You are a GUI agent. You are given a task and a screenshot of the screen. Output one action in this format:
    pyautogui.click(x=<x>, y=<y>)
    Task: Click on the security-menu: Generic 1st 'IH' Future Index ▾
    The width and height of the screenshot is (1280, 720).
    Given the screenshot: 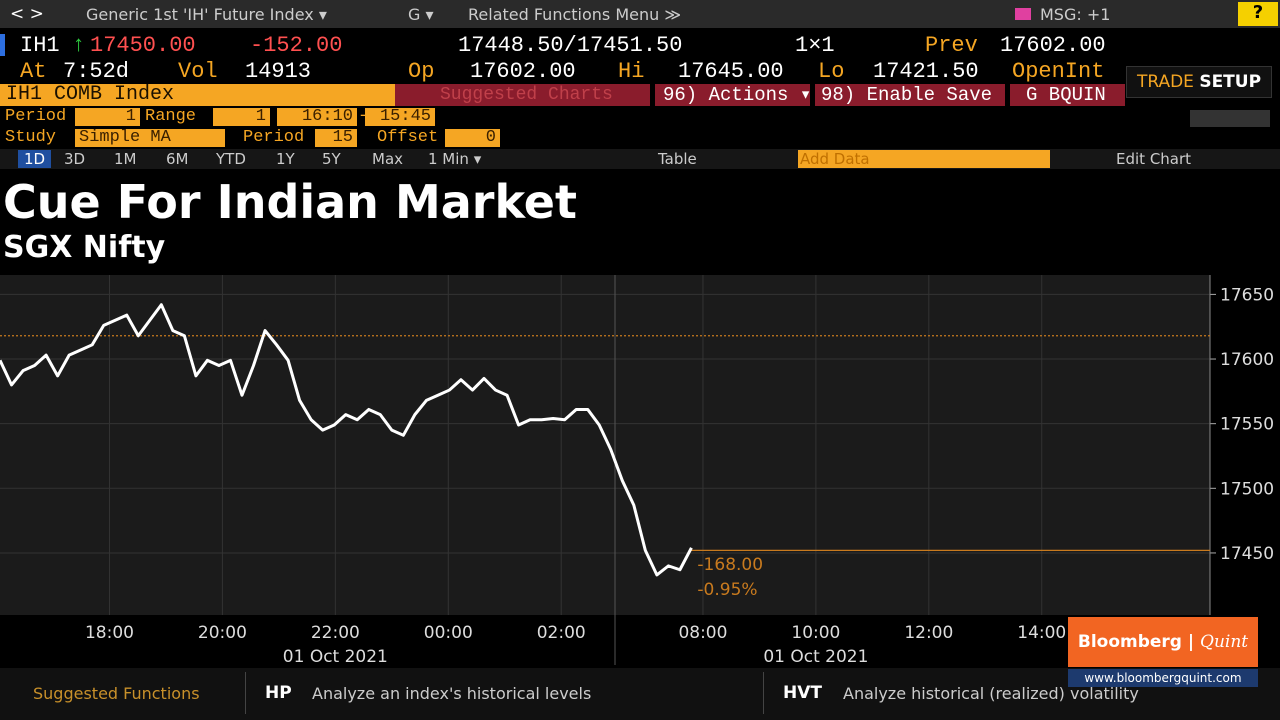 What is the action you would take?
    pyautogui.click(x=206, y=14)
    